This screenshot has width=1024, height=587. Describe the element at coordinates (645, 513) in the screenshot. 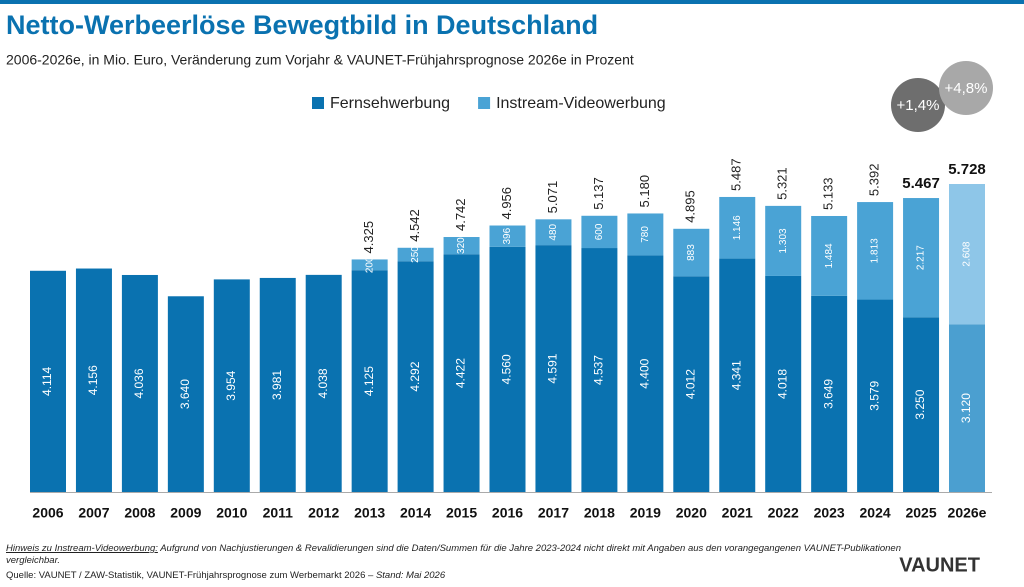

I see `x-tick-label: 2019` at that location.